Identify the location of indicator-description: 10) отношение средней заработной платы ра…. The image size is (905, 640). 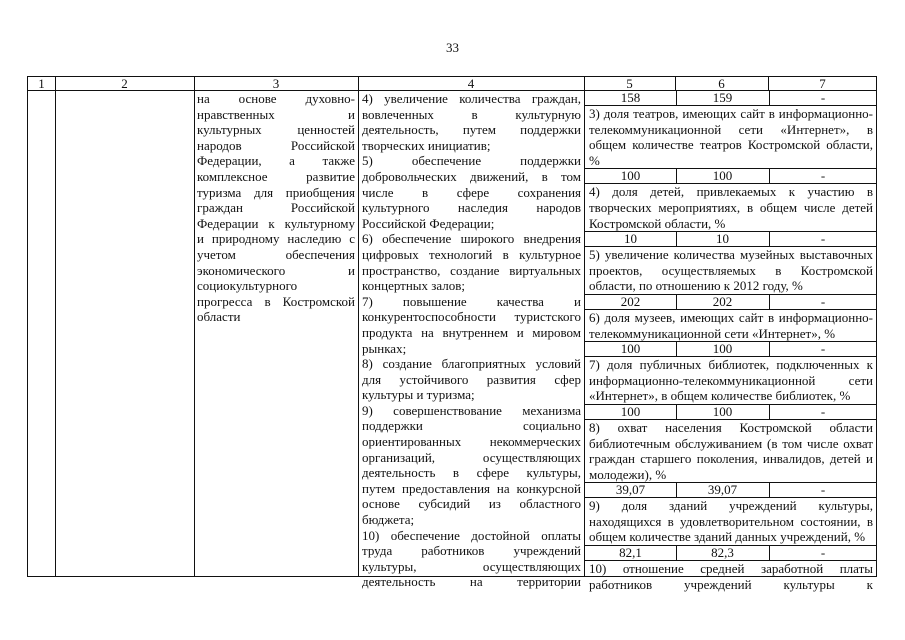
(731, 576).